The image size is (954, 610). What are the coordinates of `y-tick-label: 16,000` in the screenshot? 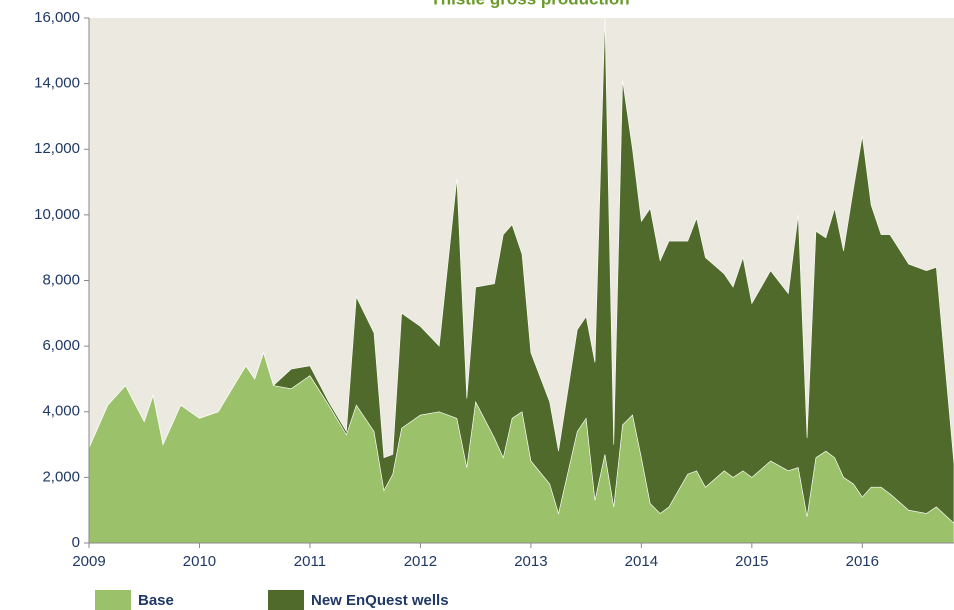 It's located at (57, 17).